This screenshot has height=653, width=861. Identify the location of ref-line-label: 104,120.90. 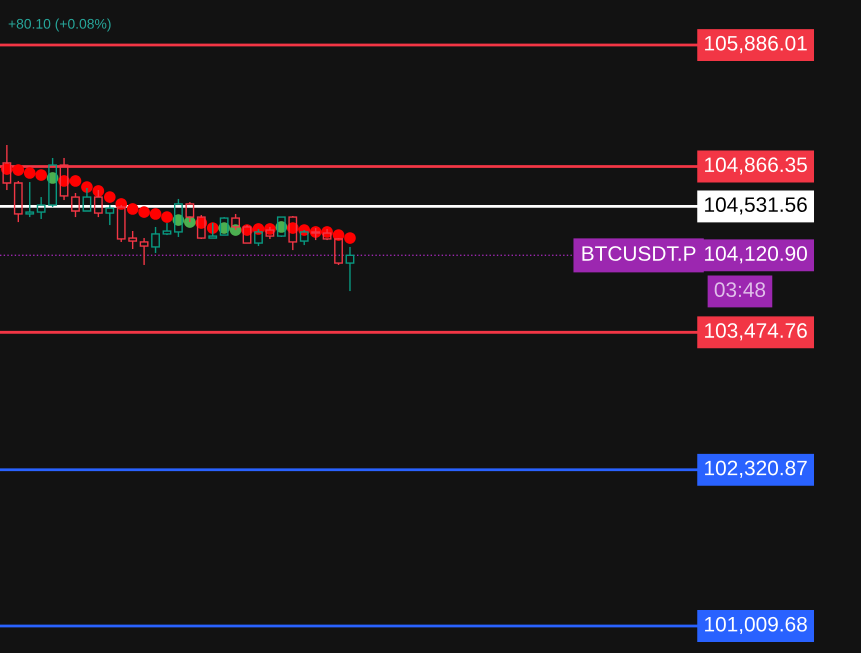
(756, 255).